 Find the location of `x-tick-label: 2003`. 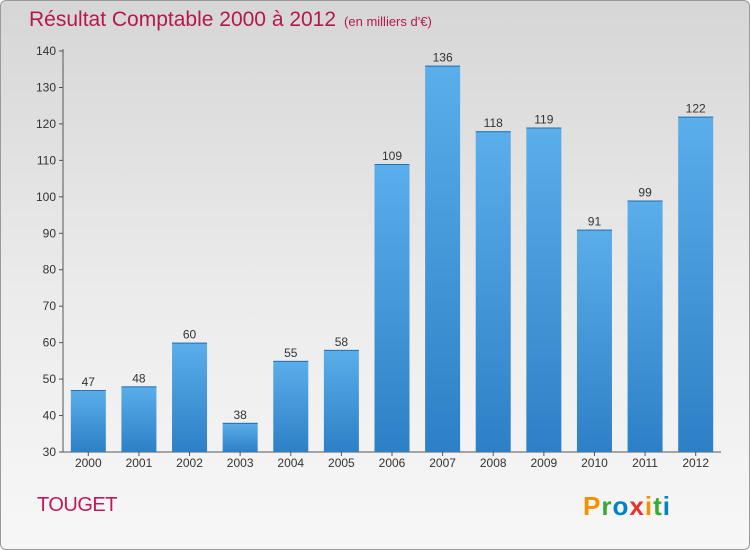

x-tick-label: 2003 is located at coordinates (240, 463).